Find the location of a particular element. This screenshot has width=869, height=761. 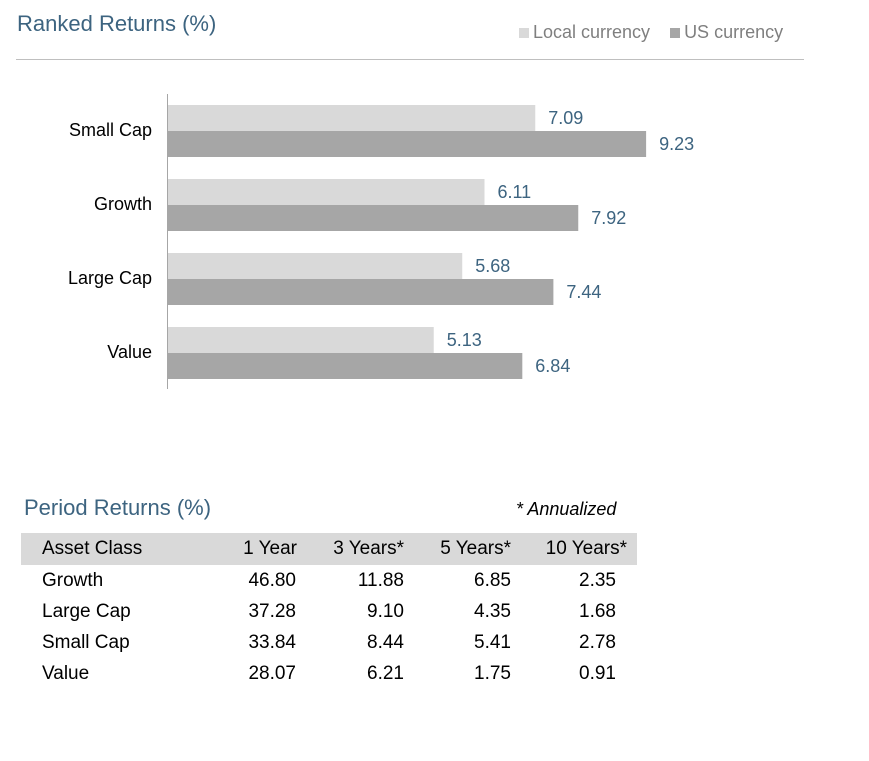

category-label: Value is located at coordinates (129, 352).